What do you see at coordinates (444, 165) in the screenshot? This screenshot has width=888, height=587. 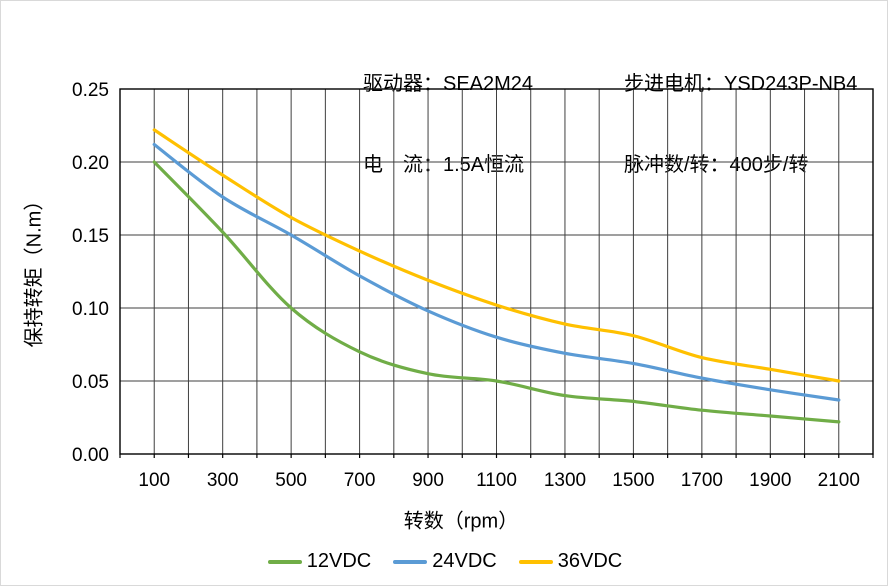 I see `header-current-line: 电 流：1.5A恒流` at bounding box center [444, 165].